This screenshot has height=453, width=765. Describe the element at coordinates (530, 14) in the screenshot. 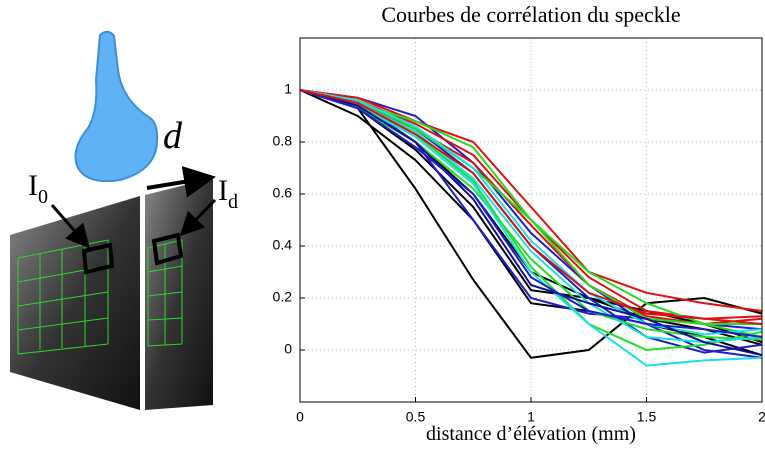

I see `chart-title: Courbes de corrélation du speckle` at that location.